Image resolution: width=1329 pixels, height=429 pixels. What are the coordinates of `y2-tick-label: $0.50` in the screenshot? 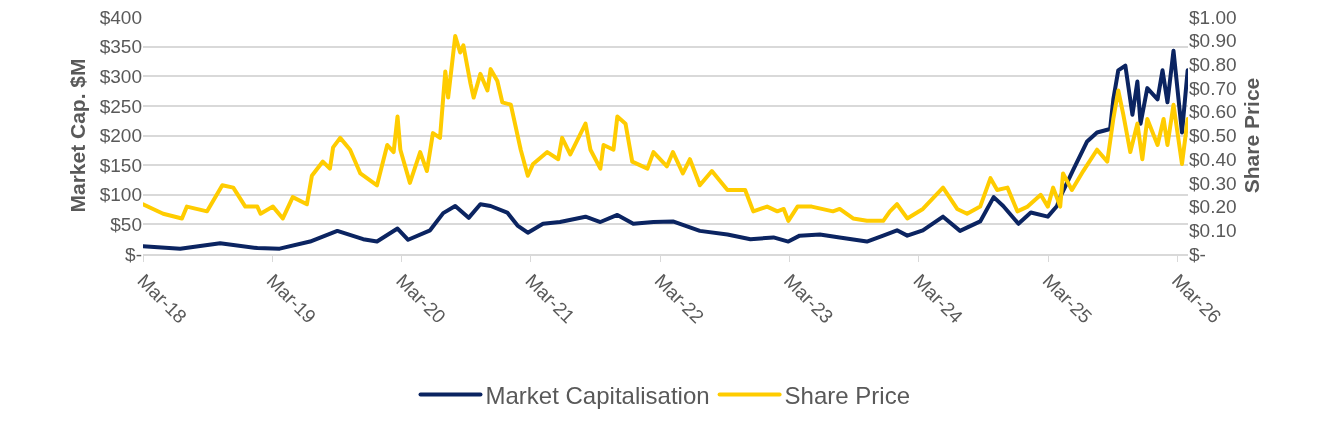 It's located at (1213, 136).